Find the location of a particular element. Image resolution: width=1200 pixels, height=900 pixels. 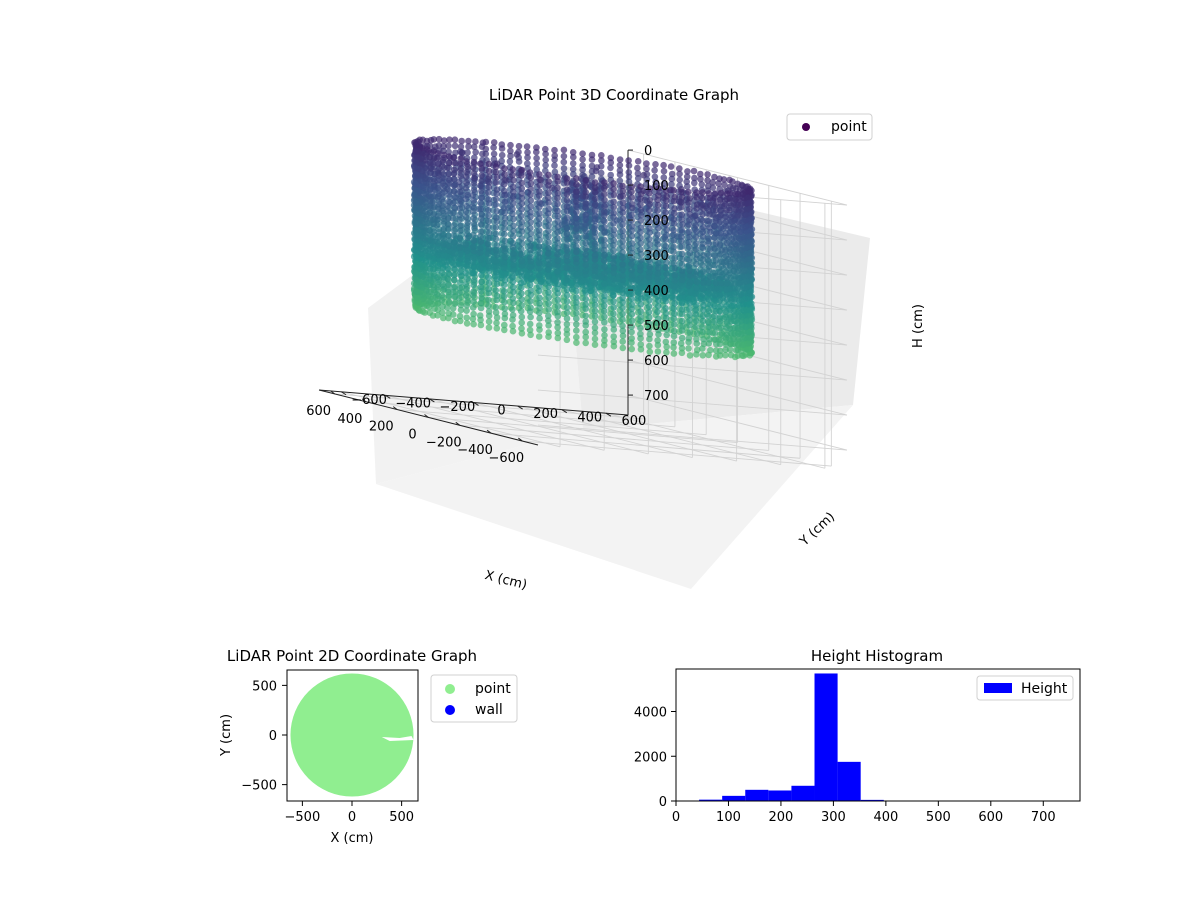

z-tick-label: 500 is located at coordinates (656, 326).